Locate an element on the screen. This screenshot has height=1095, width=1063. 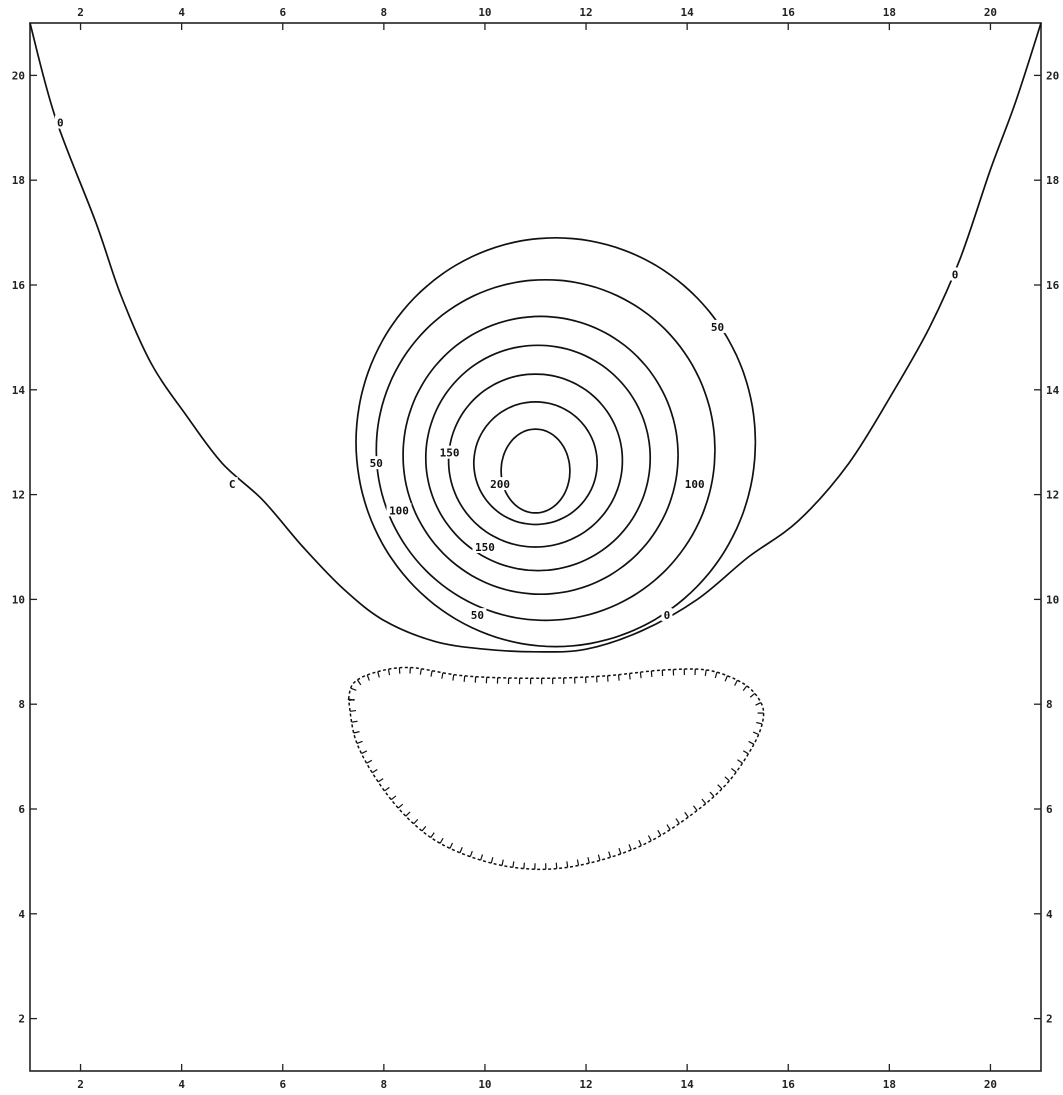
x-tick-label-bottom: 6 is located at coordinates (282, 1084).